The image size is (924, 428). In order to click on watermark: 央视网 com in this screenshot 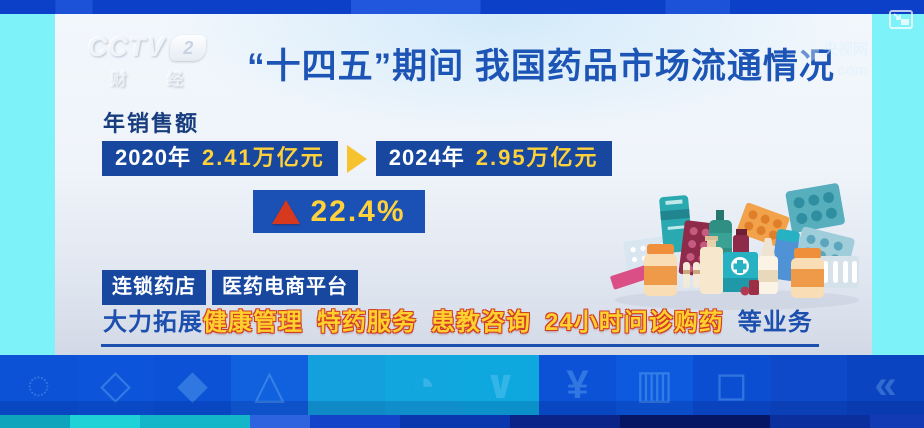, I will do `click(831, 59)`.